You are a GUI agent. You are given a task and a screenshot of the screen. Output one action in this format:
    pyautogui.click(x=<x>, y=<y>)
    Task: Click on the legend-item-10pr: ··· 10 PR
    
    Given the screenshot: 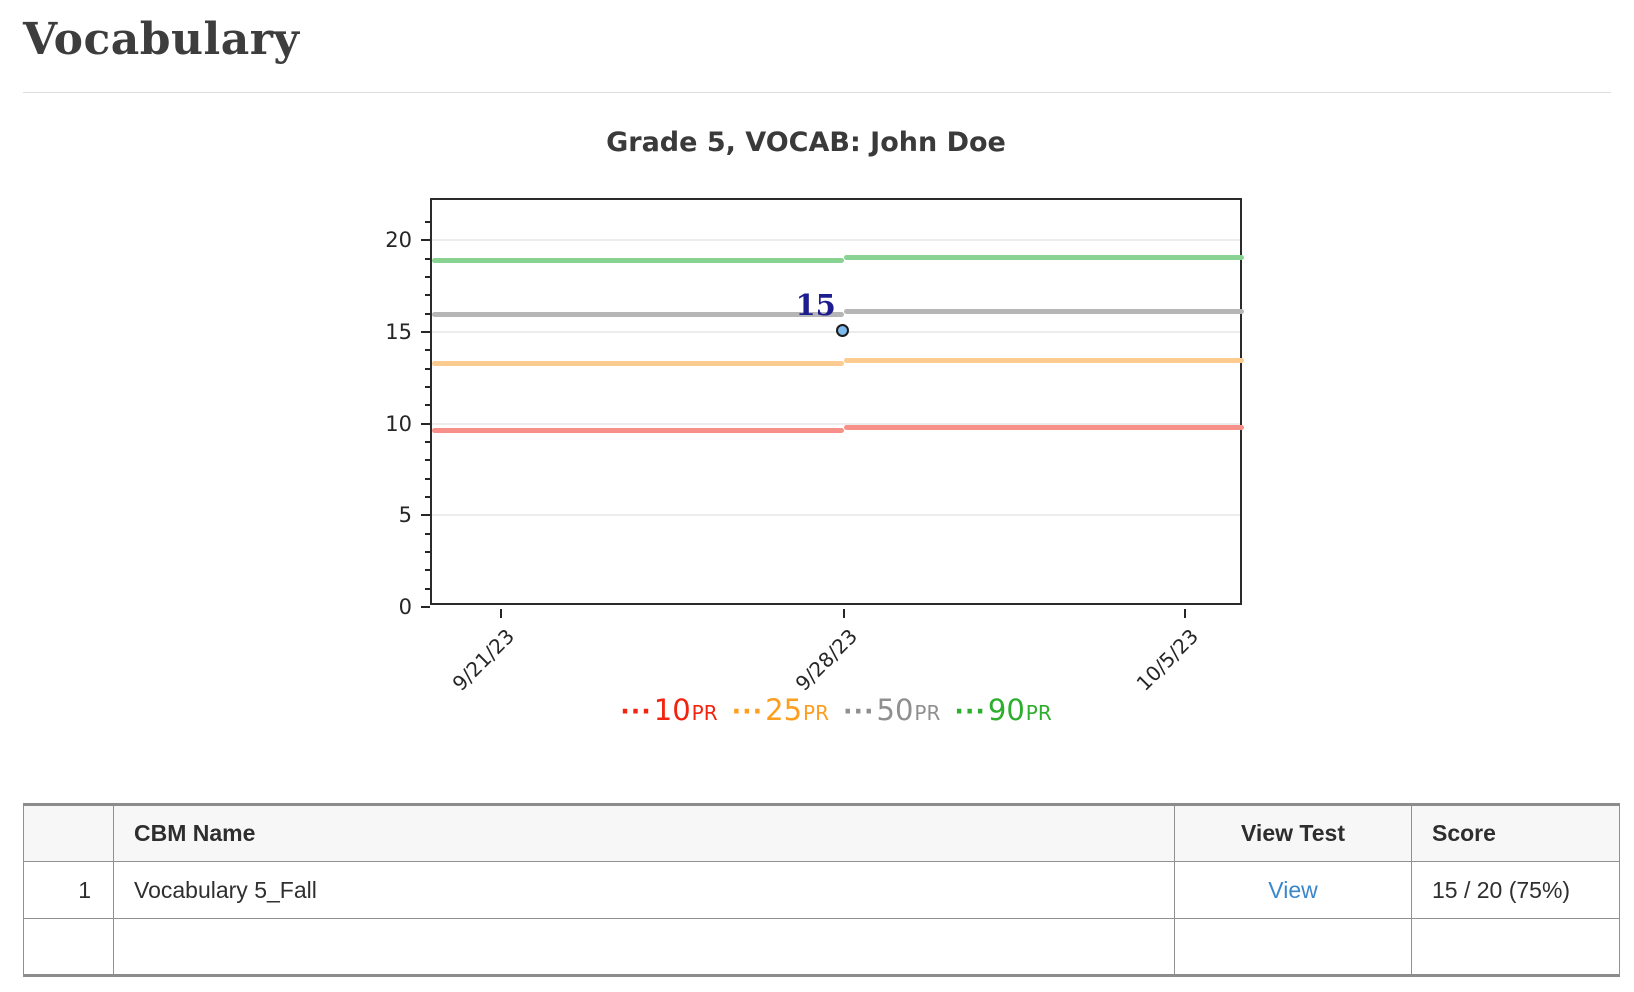 What is the action you would take?
    pyautogui.click(x=668, y=710)
    